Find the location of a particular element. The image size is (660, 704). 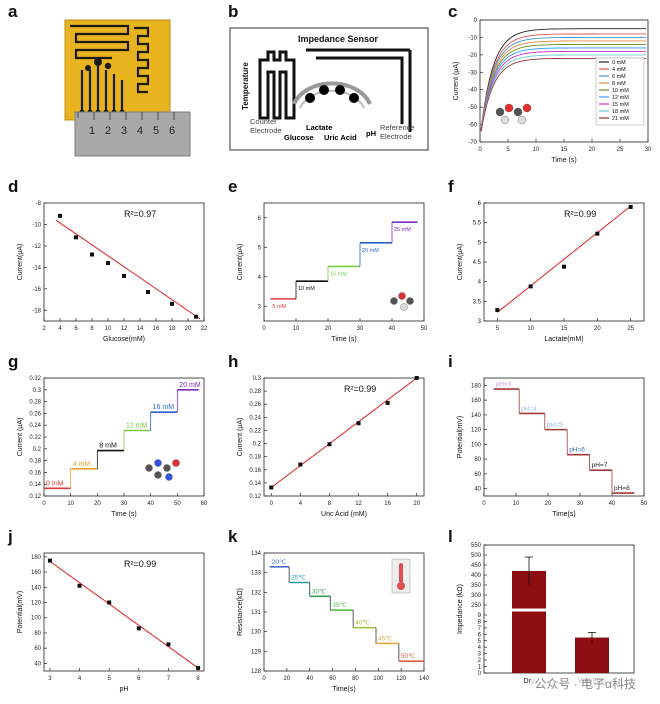

y-tick-label: 350 is located at coordinates (476, 586).